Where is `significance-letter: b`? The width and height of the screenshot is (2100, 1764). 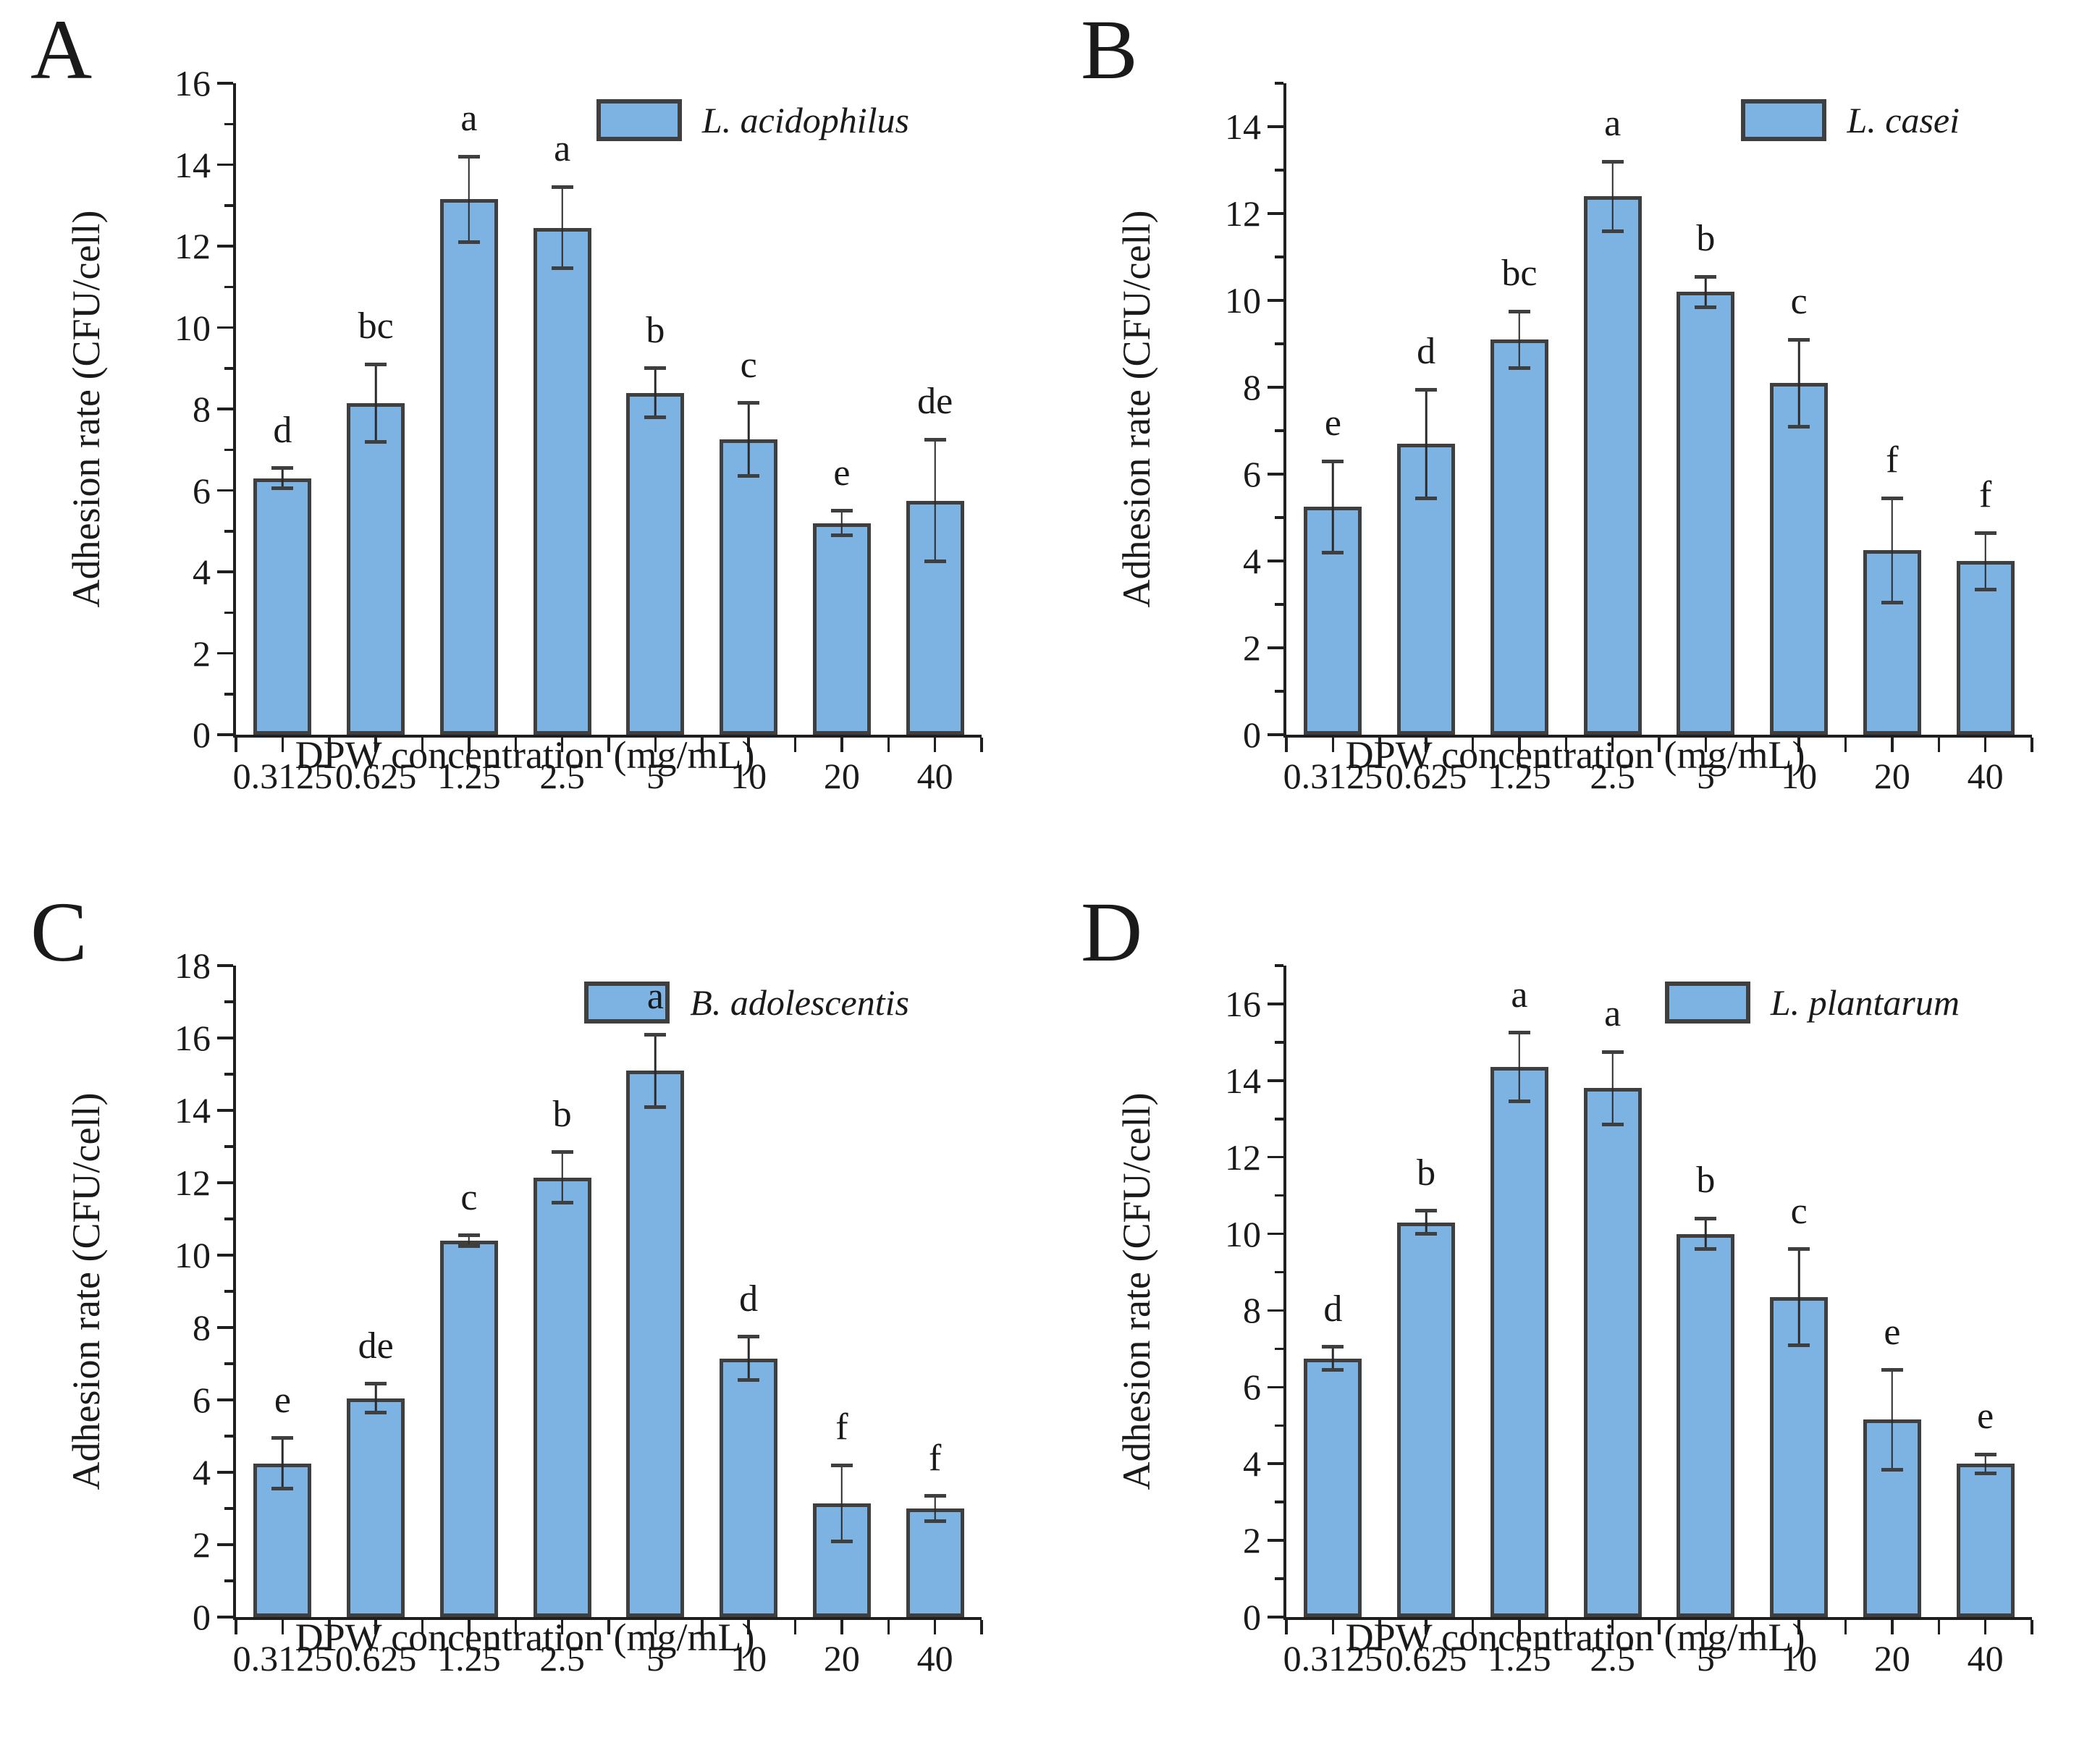
significance-letter: b is located at coordinates (1706, 238).